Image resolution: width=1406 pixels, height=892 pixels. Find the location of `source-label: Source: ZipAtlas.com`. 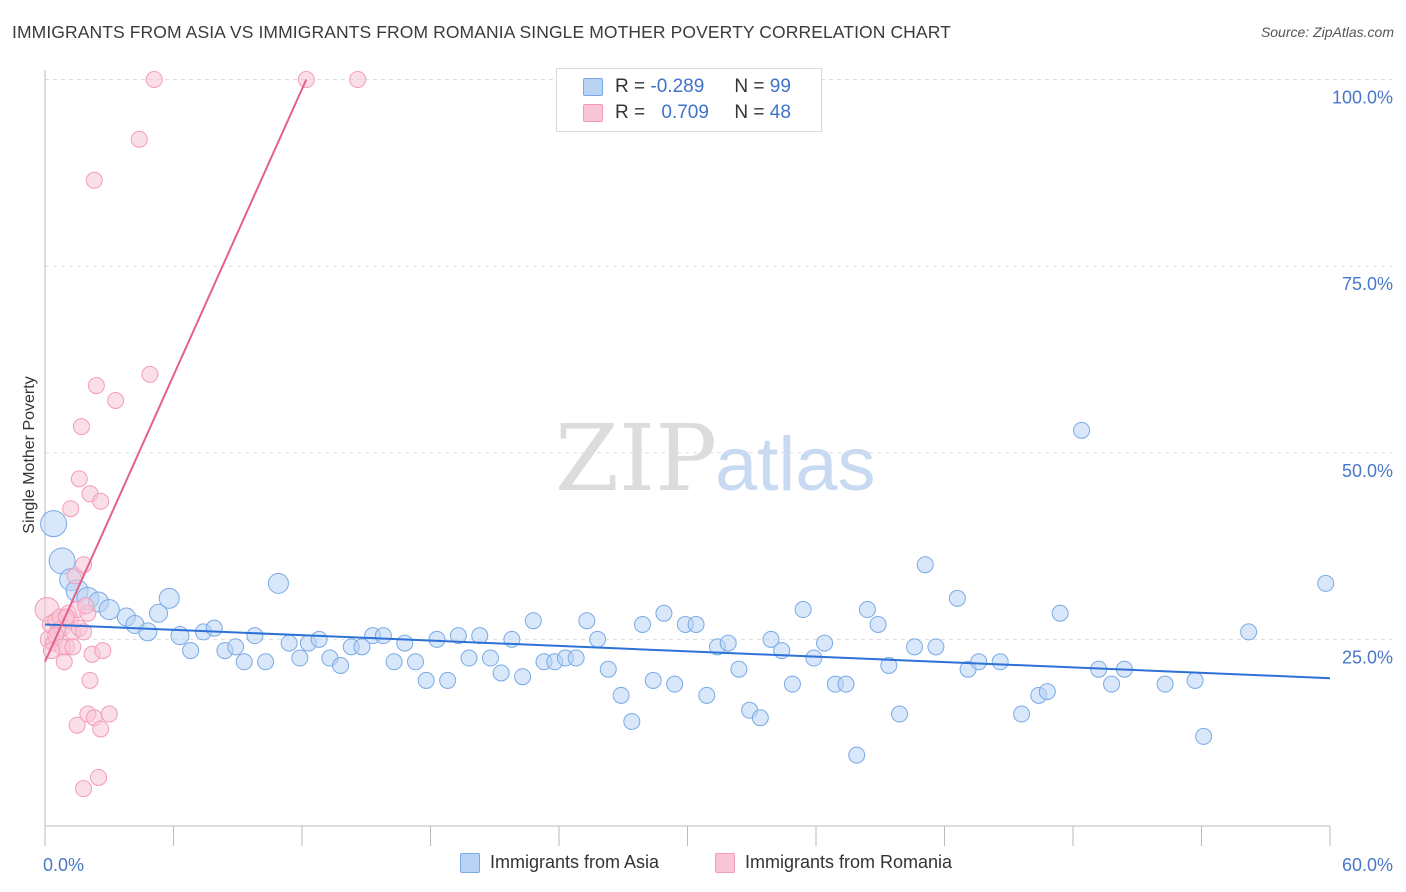

source-label: Source: ZipAtlas.com is located at coordinates (1327, 32).